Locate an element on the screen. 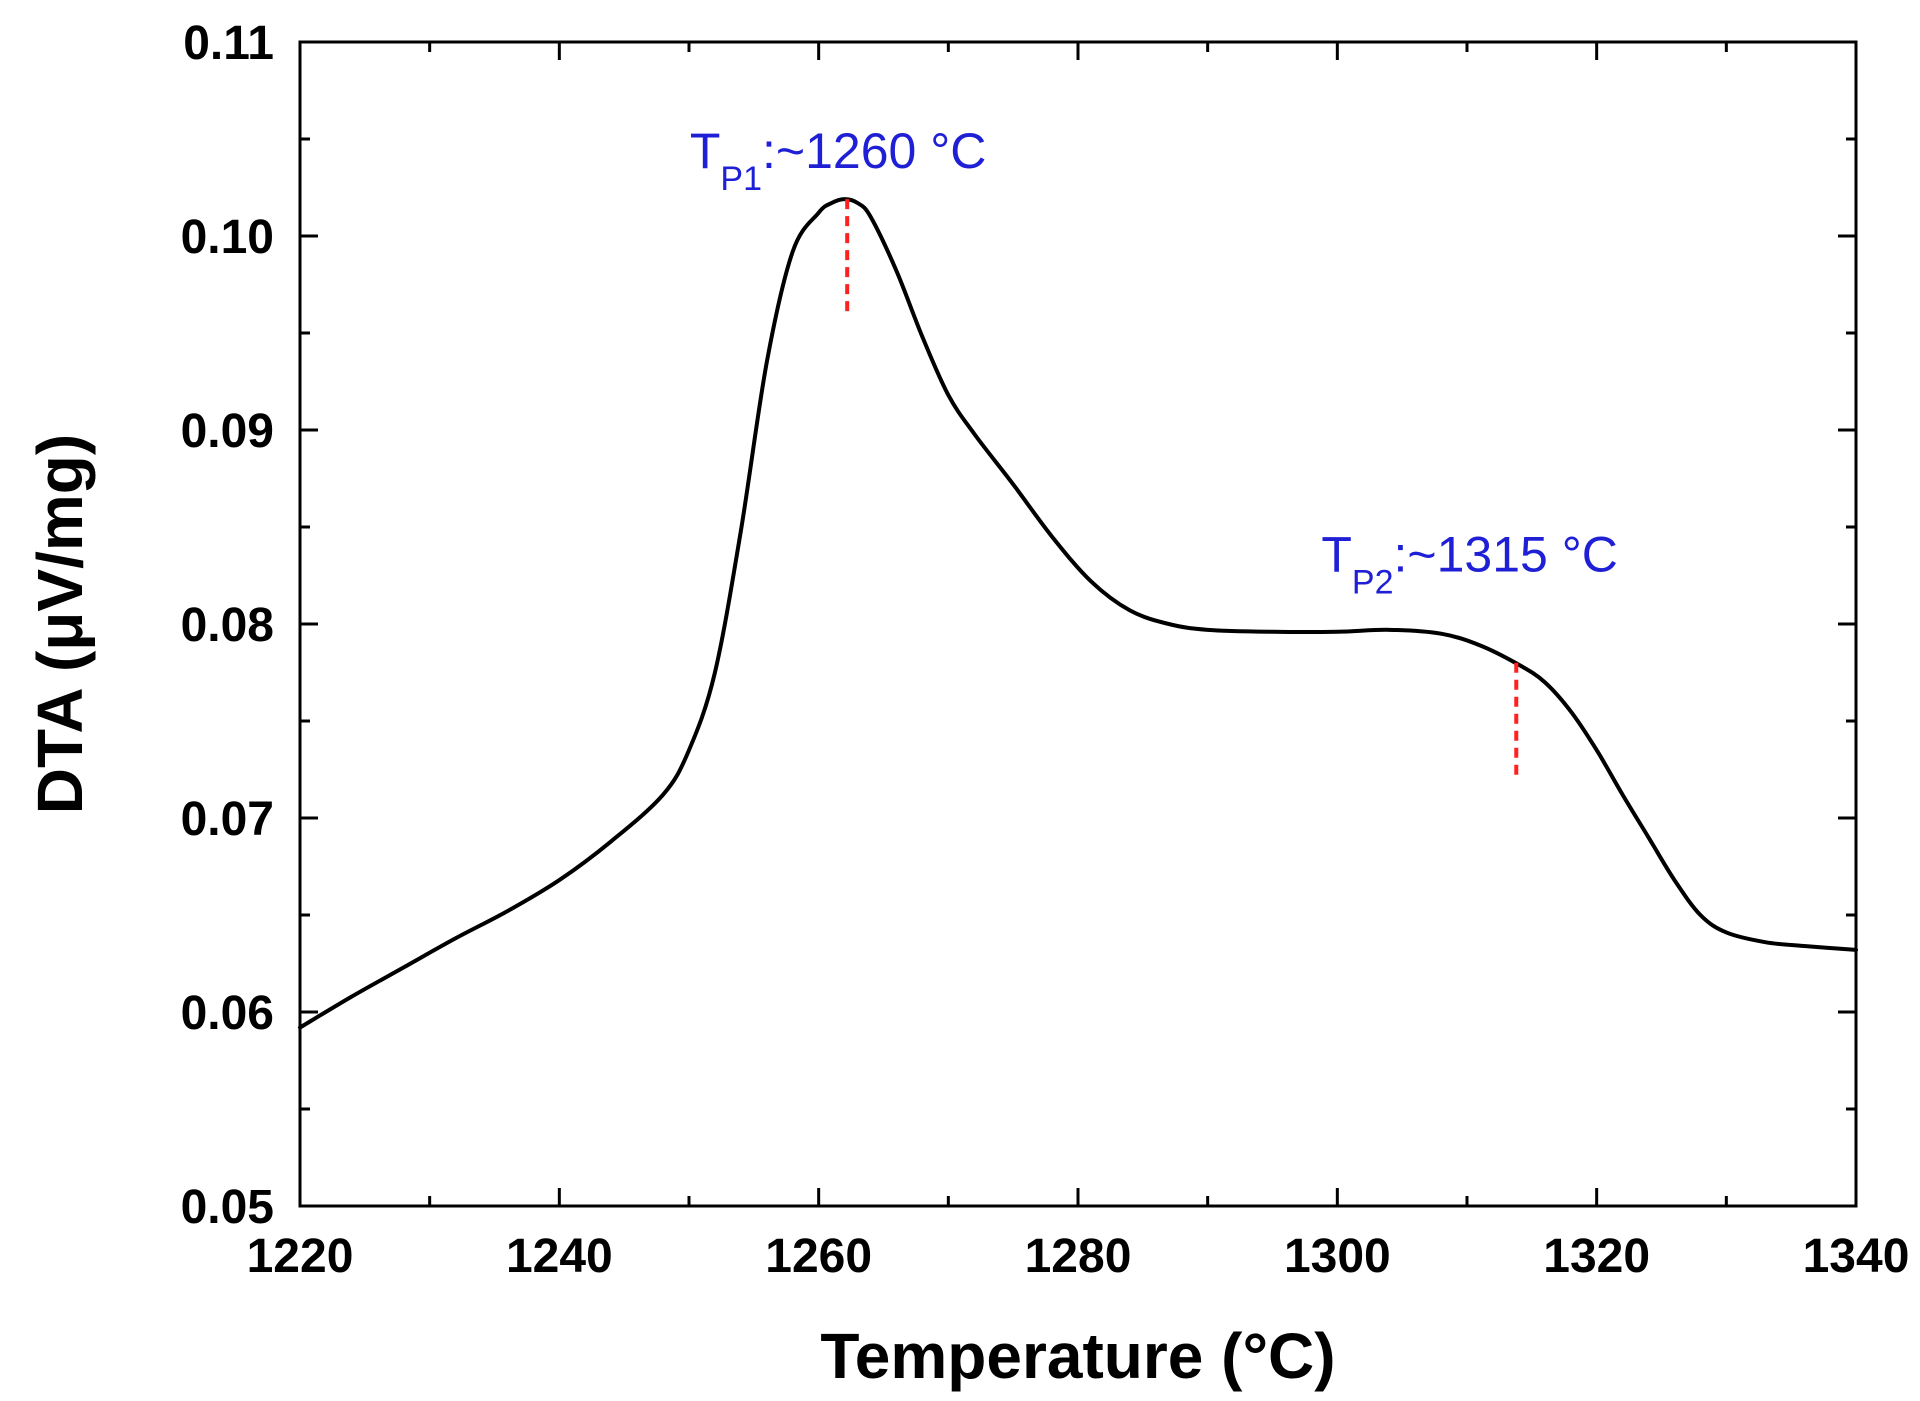  y-tick-label: 0.11 is located at coordinates (228, 43).